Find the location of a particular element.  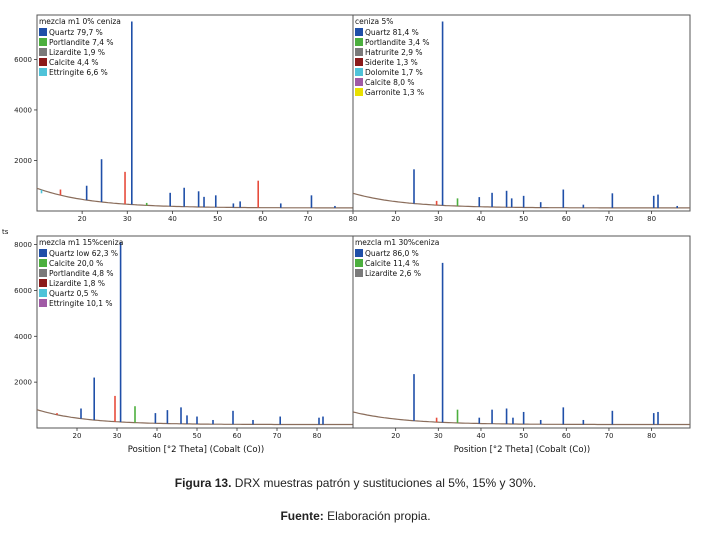

source-label: Fuente: is located at coordinates (302, 516).